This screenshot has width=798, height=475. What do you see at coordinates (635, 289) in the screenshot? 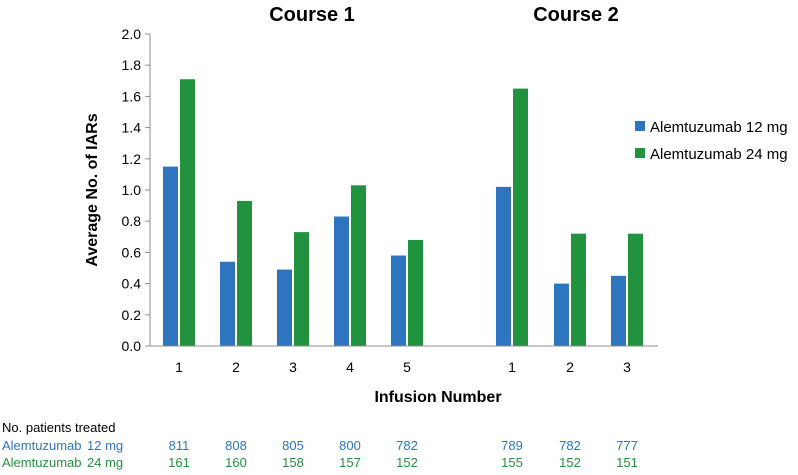
I see `bar-c2-inf3-24mg` at bounding box center [635, 289].